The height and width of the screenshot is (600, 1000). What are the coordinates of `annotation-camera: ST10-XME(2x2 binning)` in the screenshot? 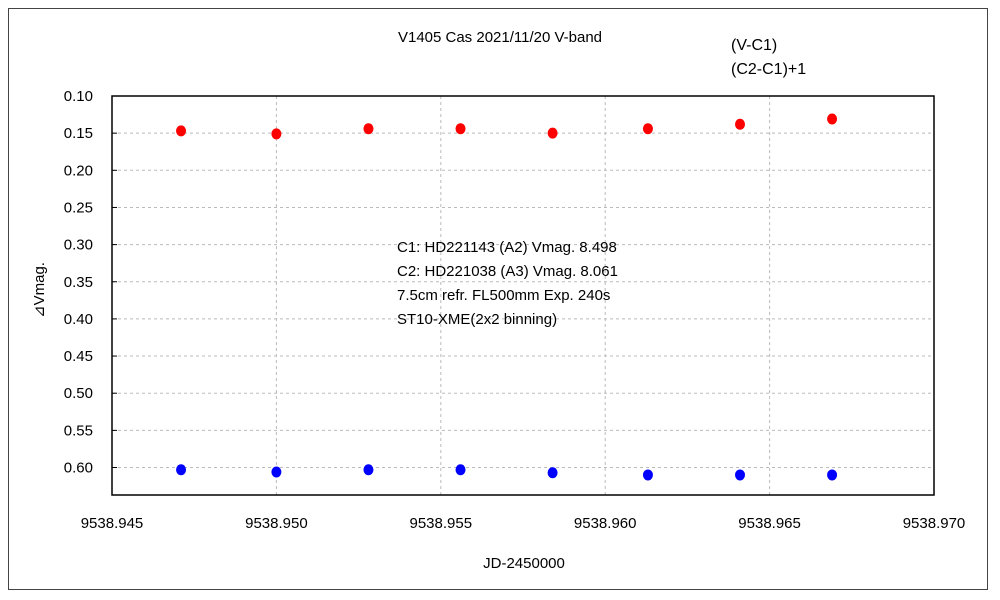 It's located at (477, 319).